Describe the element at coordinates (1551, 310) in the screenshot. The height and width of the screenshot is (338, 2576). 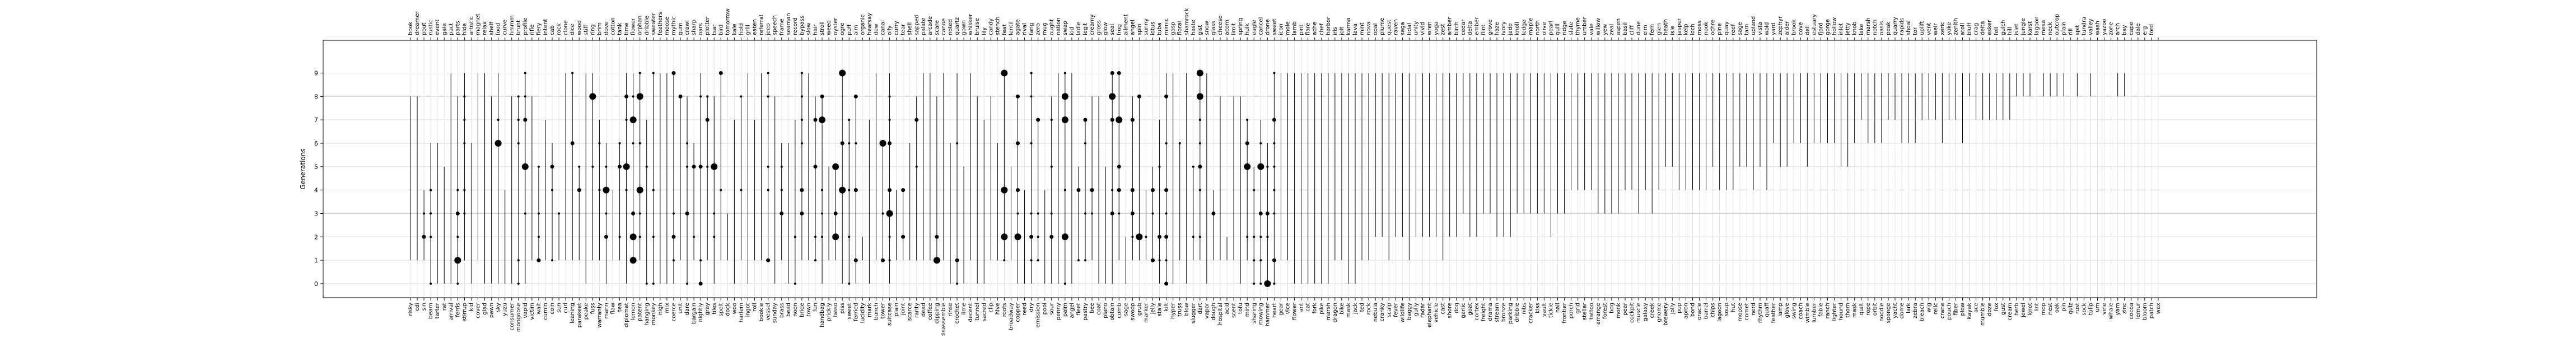
I see `x-tick-label-bottom: tickle` at that location.